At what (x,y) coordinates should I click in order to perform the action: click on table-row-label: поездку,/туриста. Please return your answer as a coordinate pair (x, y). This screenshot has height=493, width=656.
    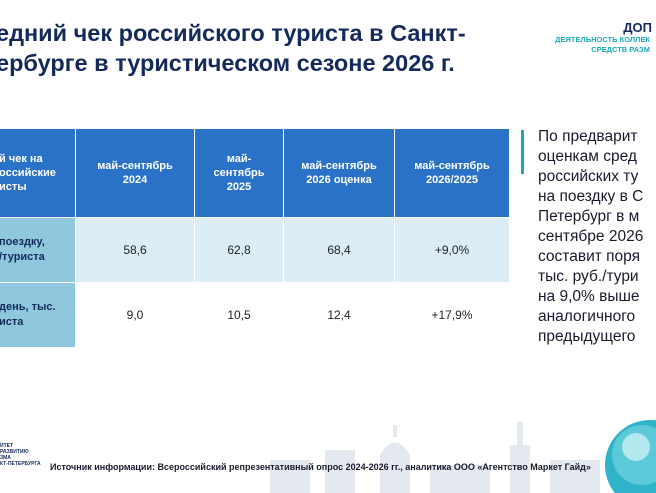
    Looking at the image, I should click on (38, 250).